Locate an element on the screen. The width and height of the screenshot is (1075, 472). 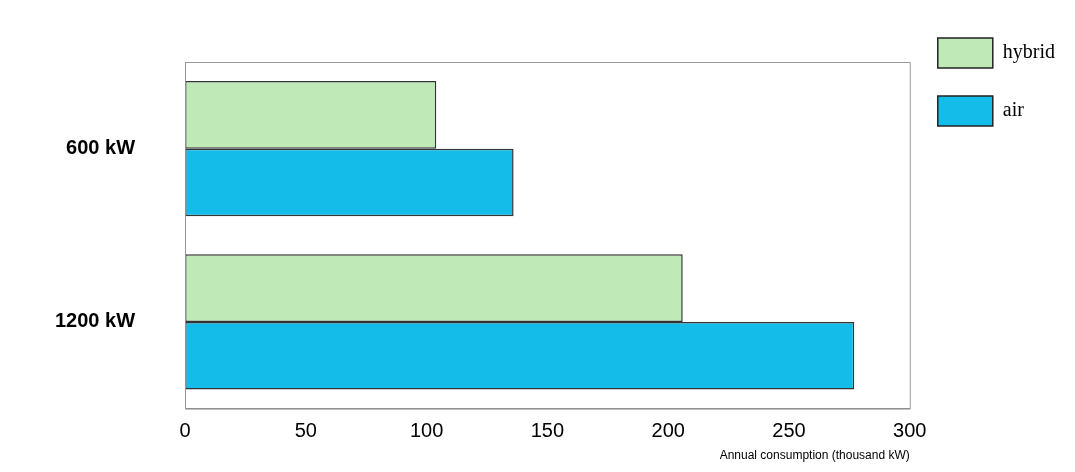
x-tick-label: 300 is located at coordinates (910, 430).